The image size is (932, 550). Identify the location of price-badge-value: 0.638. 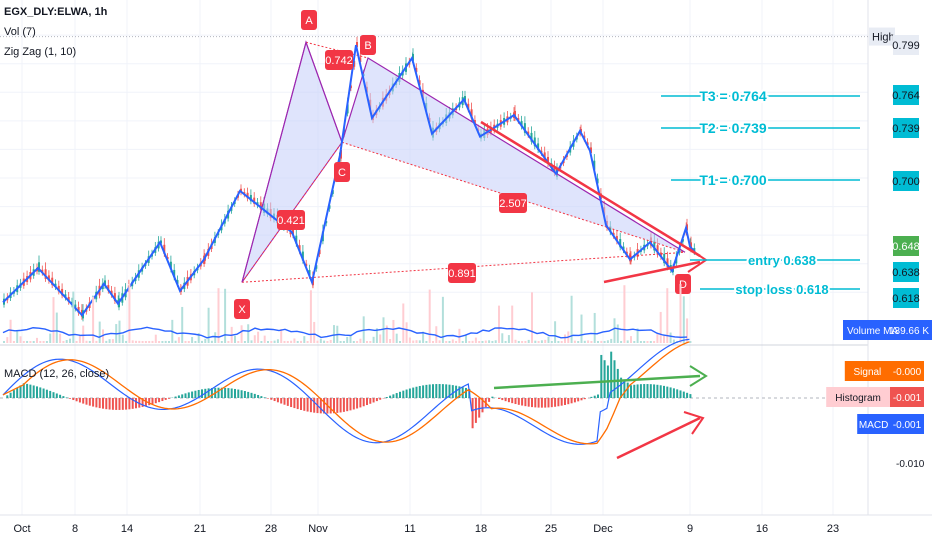
(906, 273).